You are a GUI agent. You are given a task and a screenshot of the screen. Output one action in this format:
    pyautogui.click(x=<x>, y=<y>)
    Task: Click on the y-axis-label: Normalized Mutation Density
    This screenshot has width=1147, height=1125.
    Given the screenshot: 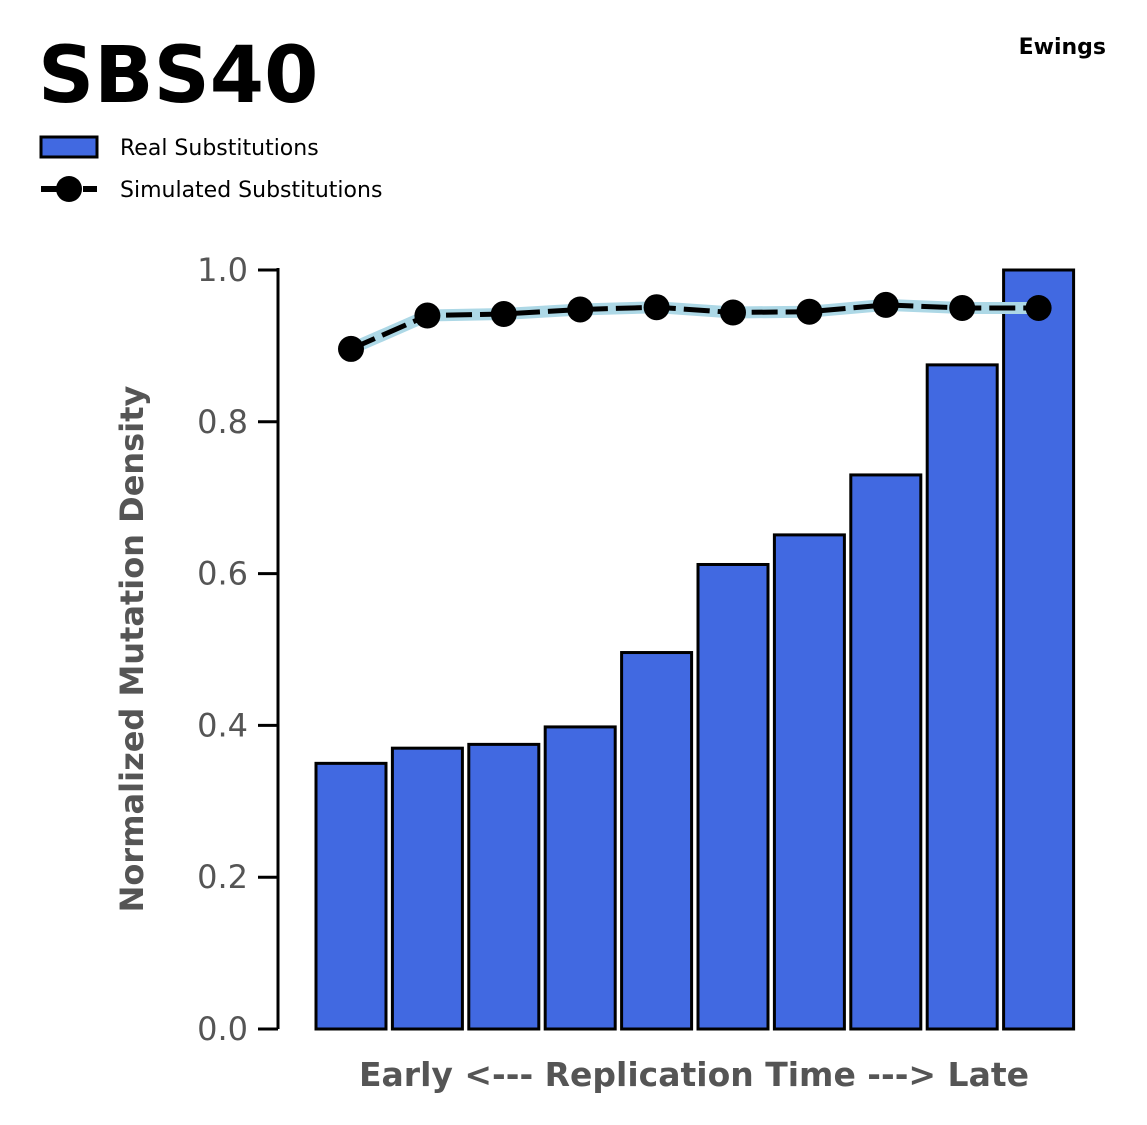 What is the action you would take?
    pyautogui.click(x=132, y=649)
    